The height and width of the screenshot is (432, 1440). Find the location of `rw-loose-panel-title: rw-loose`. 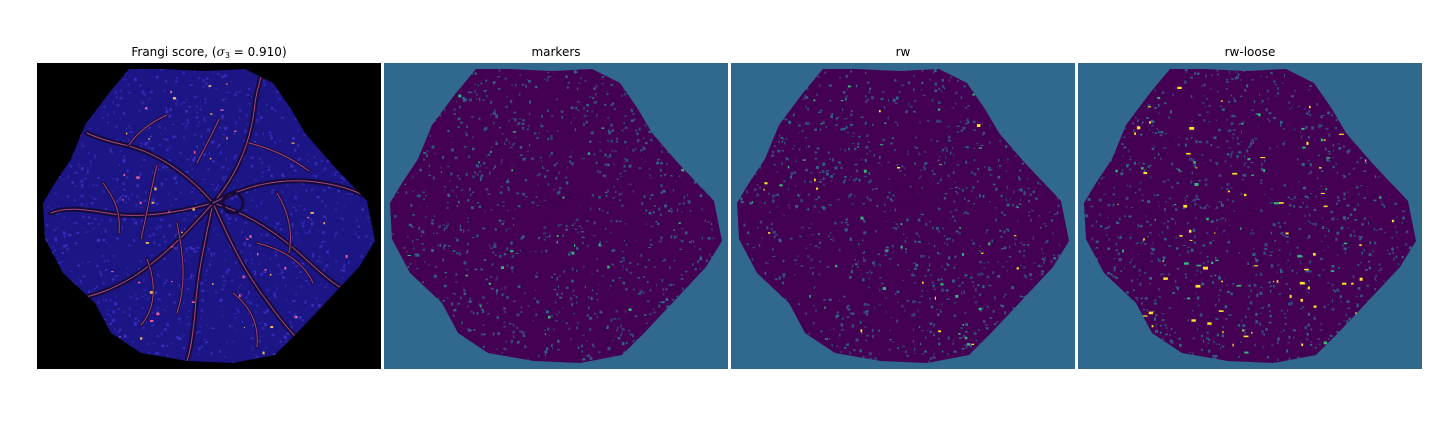

rw-loose-panel-title: rw-loose is located at coordinates (1250, 52).